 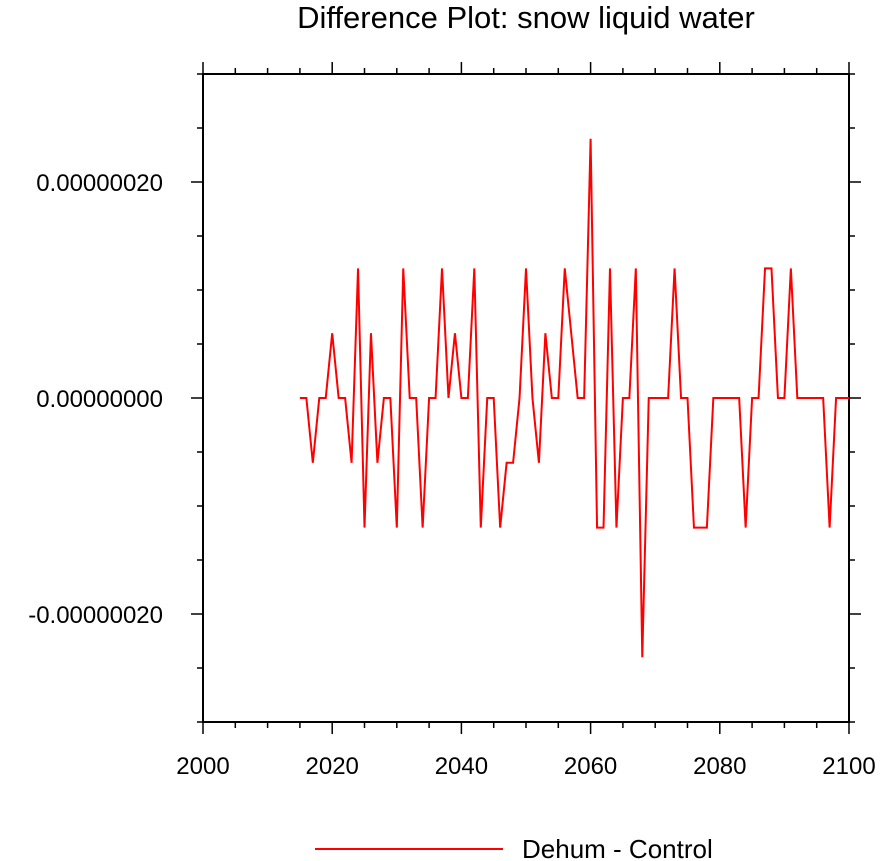 I want to click on x-tick-label: 2020, so click(x=332, y=766).